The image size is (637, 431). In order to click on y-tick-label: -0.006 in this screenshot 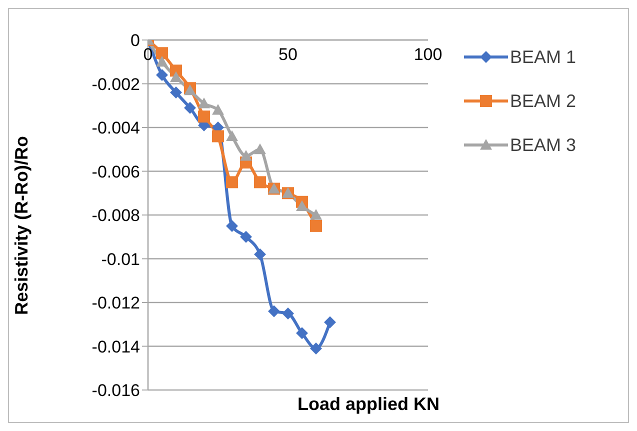, I will do `click(116, 172)`.